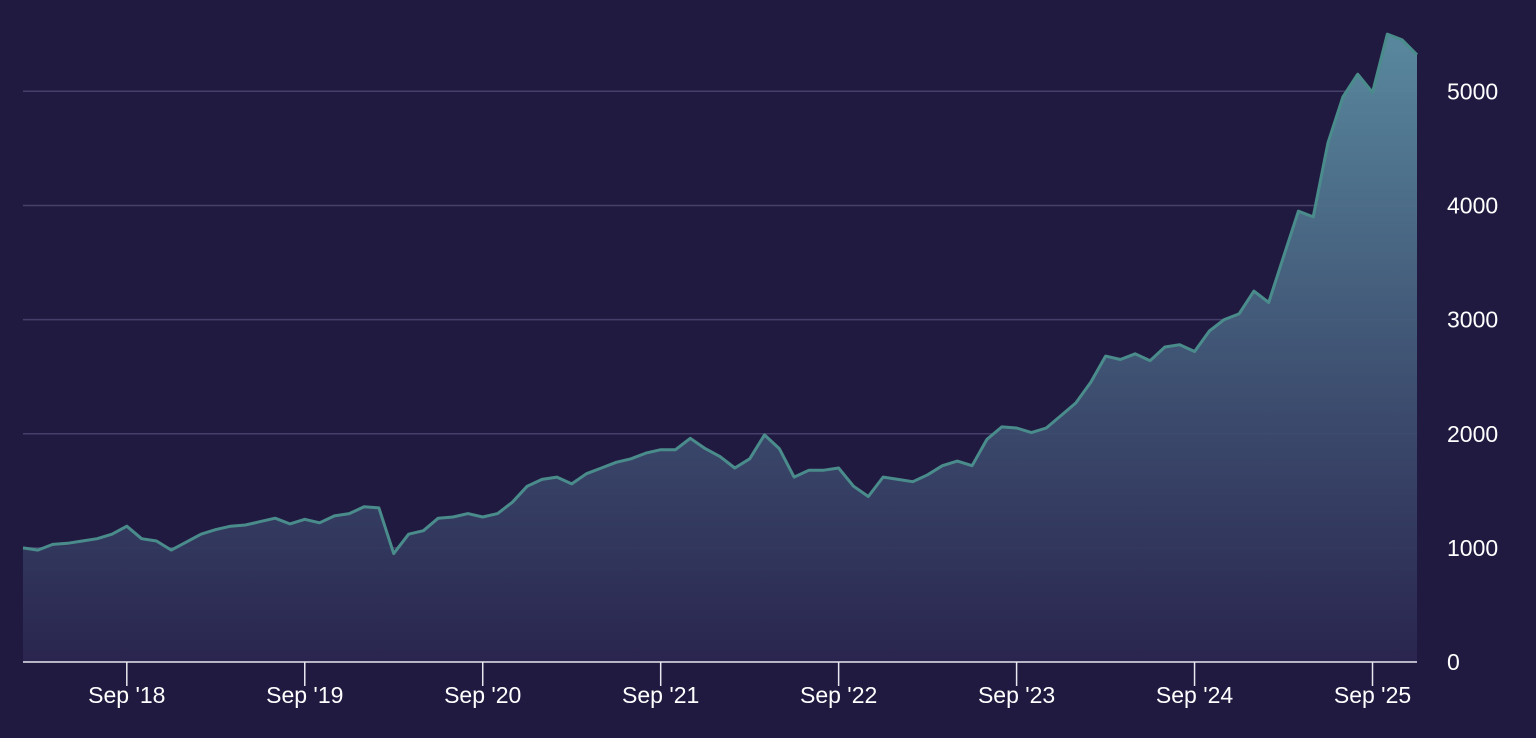 This screenshot has height=738, width=1536. What do you see at coordinates (660, 695) in the screenshot?
I see `x-tick-label: Sep '21` at bounding box center [660, 695].